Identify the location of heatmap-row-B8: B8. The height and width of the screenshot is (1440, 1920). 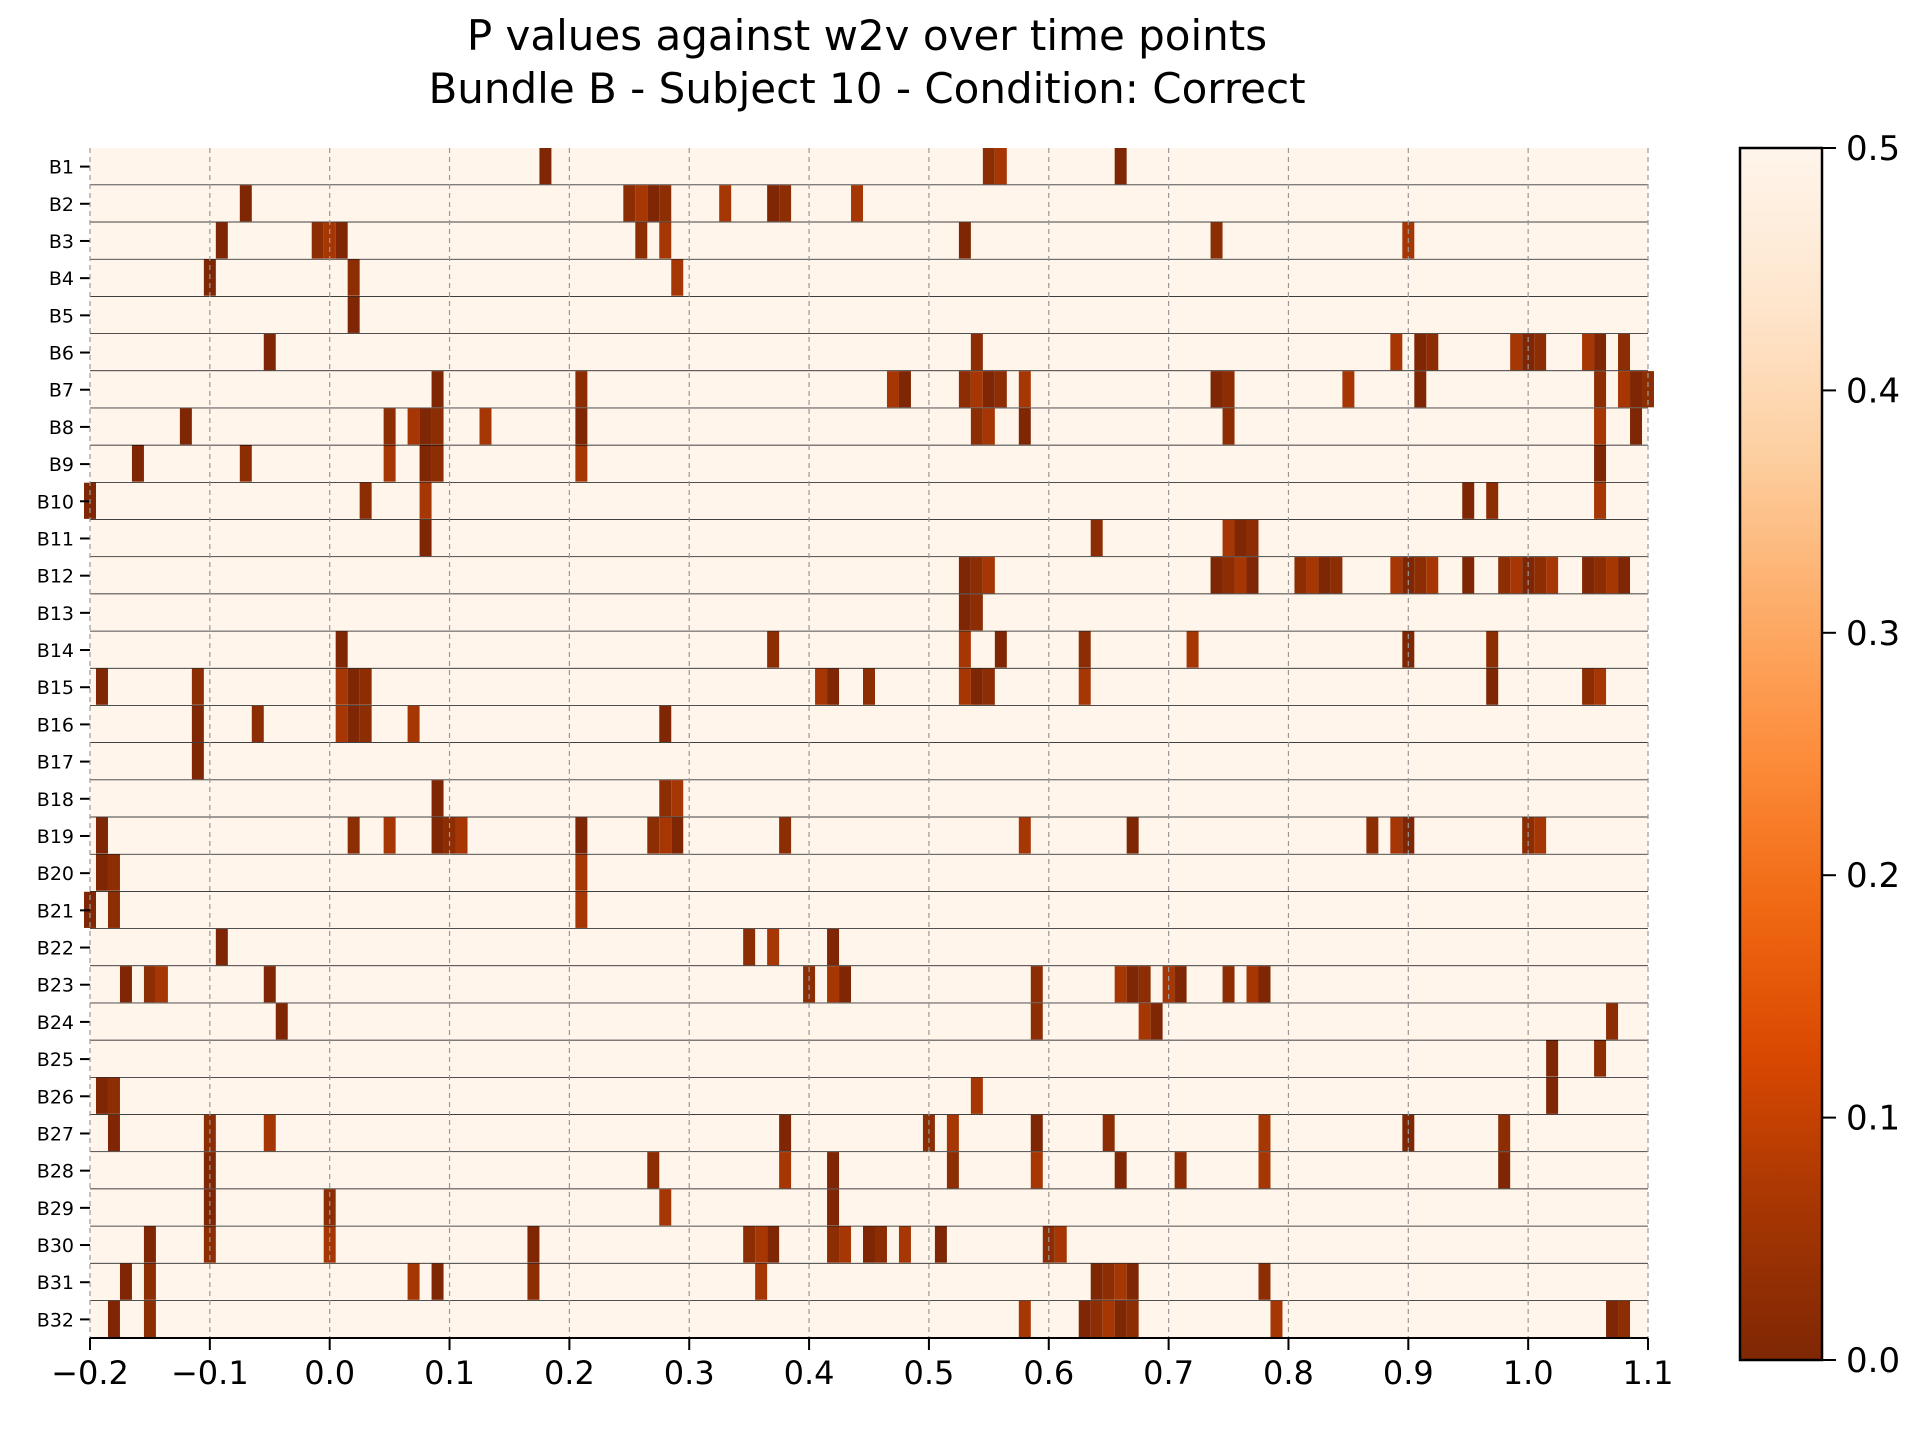
(848, 427).